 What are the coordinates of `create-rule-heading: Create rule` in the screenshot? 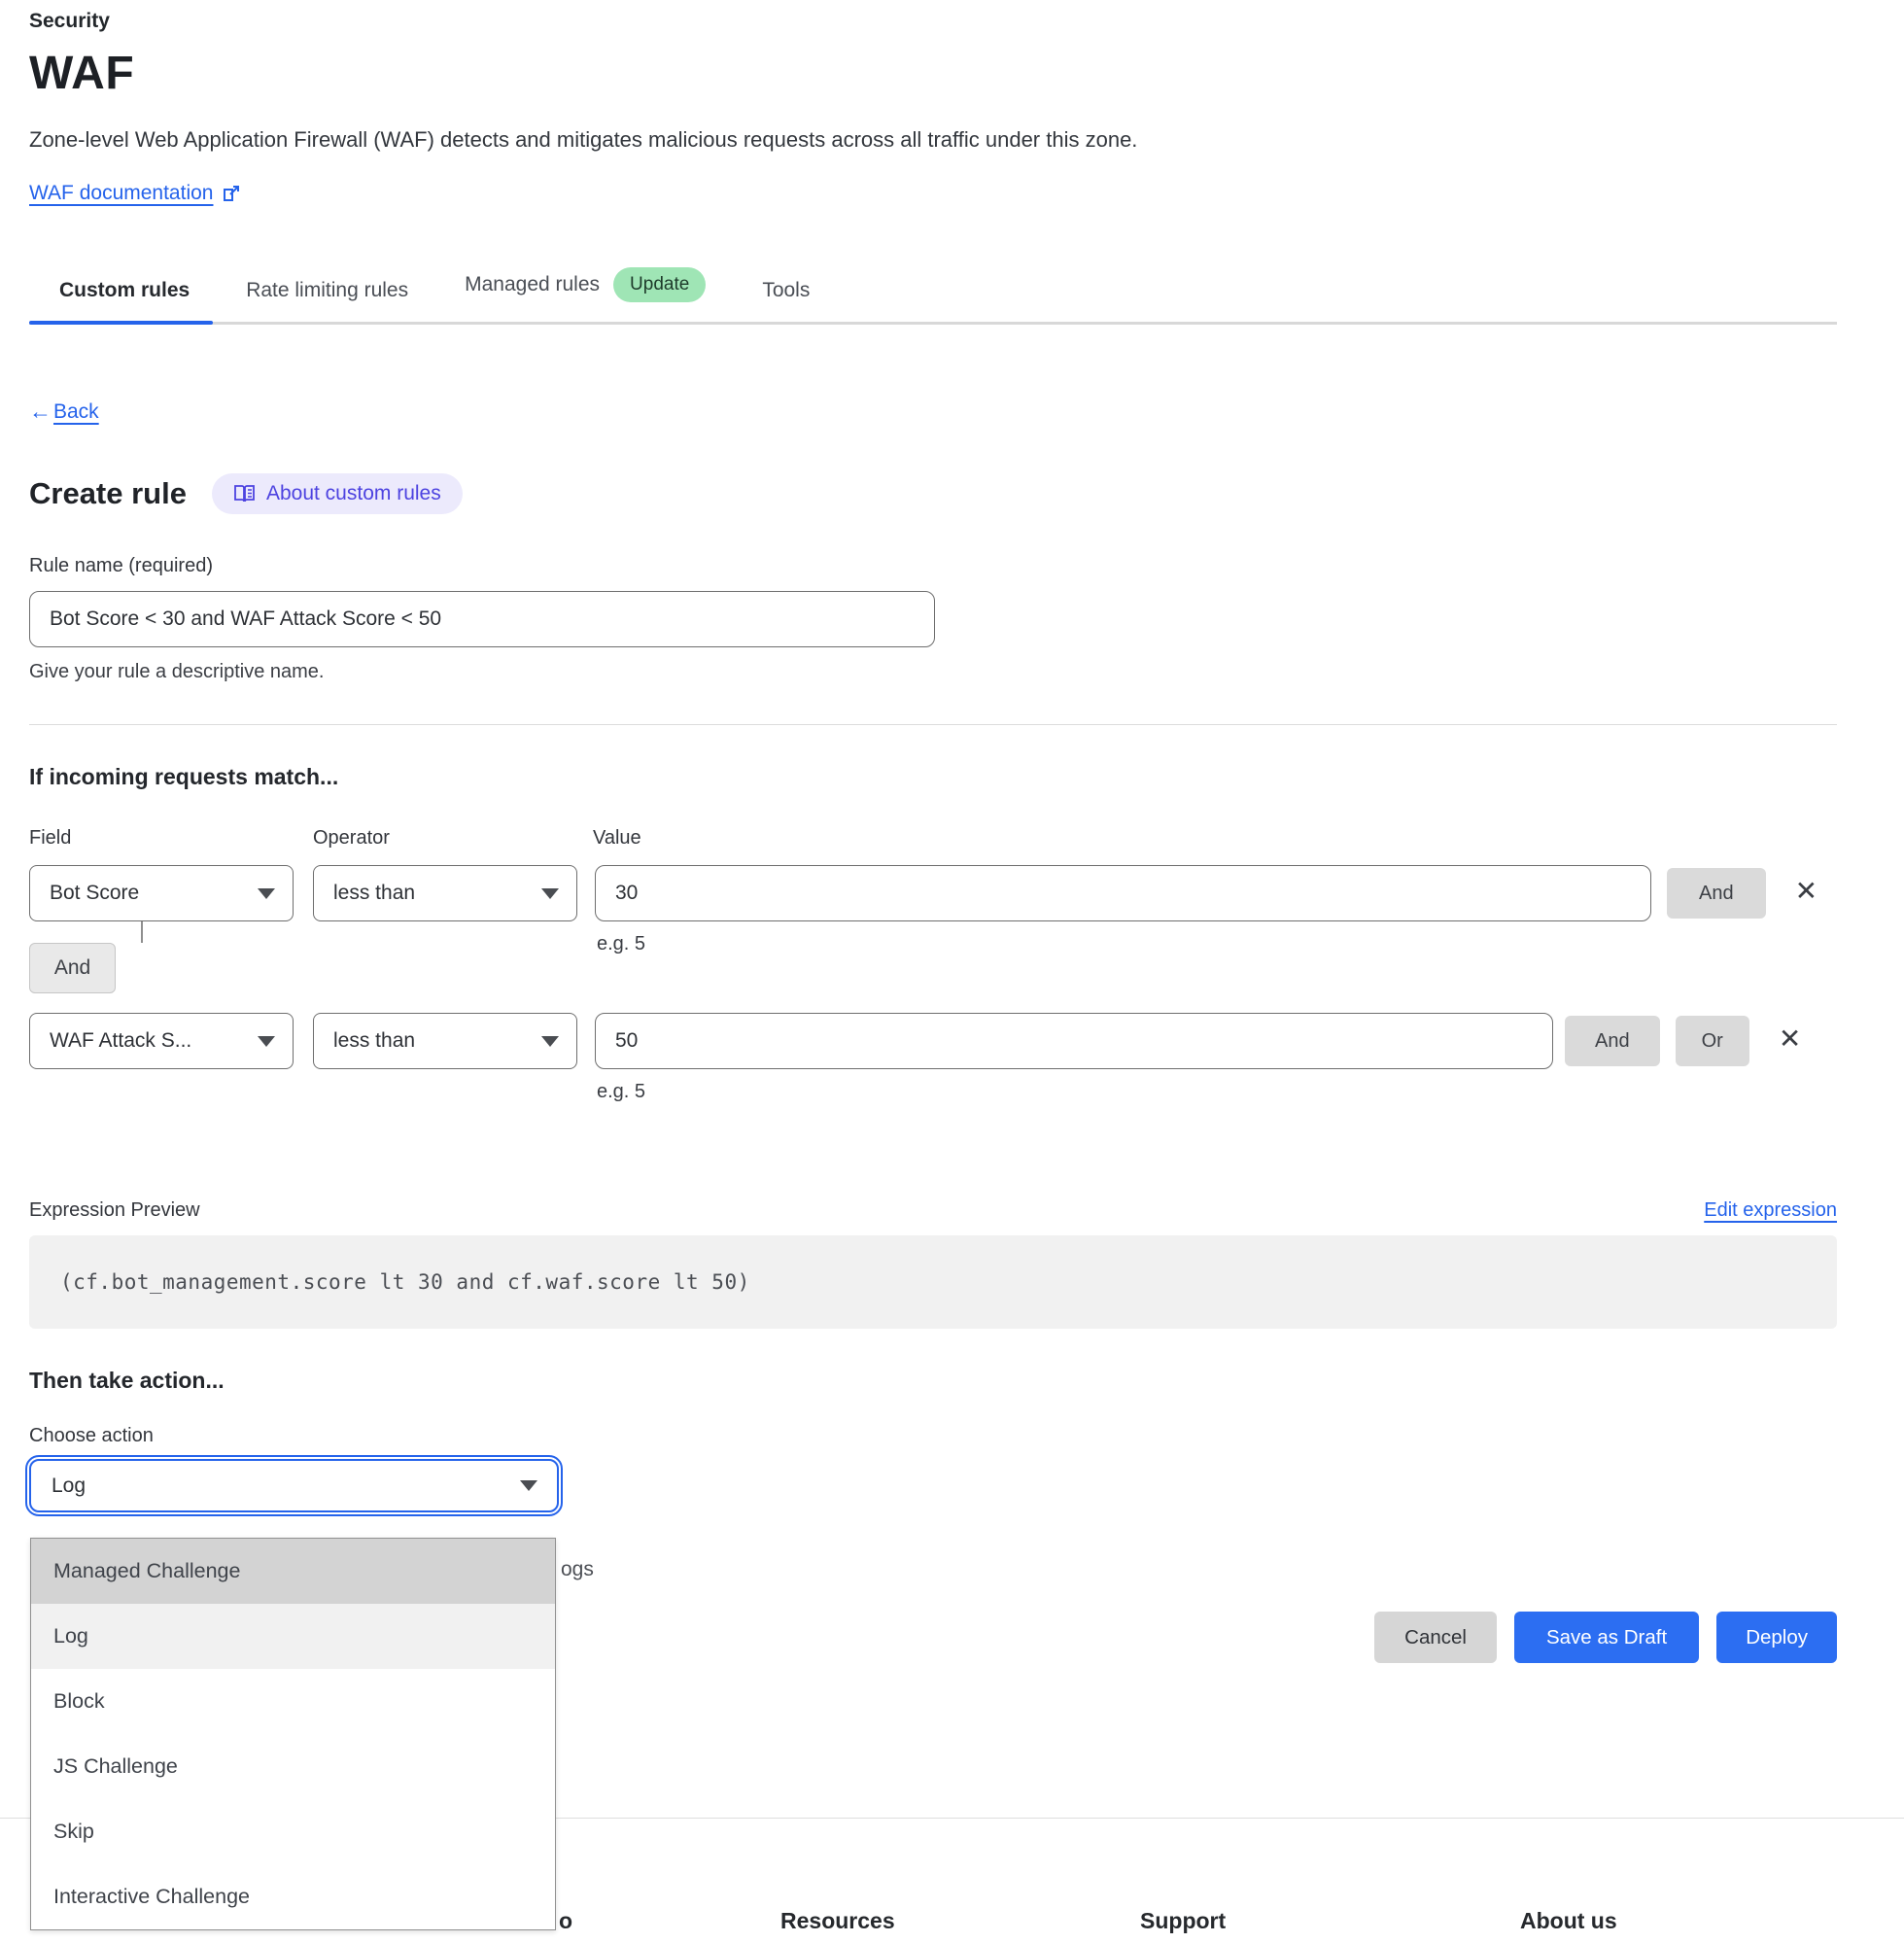 It's located at (108, 493).